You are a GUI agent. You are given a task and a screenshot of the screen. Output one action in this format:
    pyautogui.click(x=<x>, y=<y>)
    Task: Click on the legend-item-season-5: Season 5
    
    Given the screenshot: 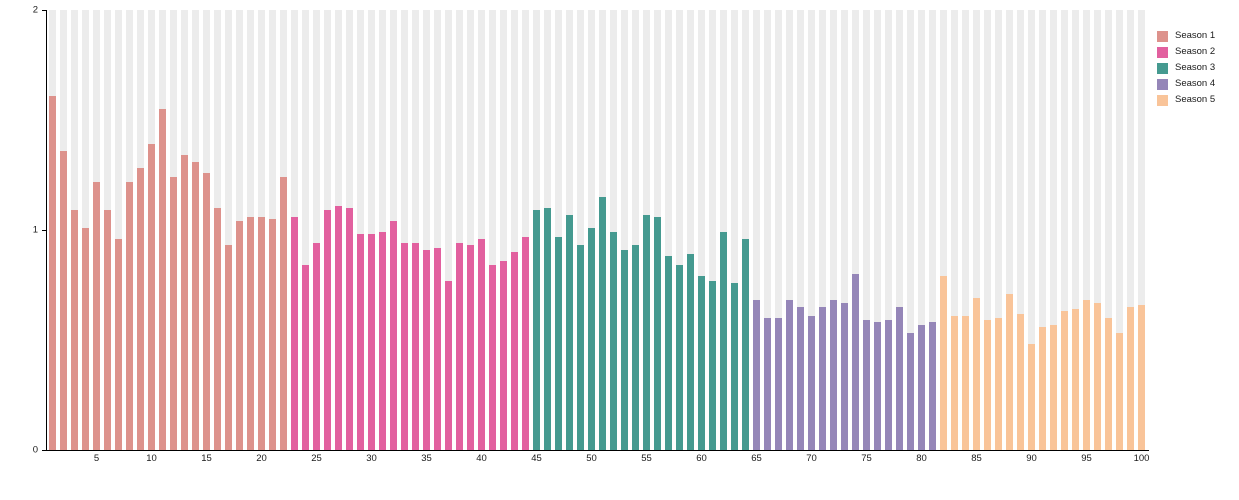 What is the action you would take?
    pyautogui.click(x=1186, y=100)
    